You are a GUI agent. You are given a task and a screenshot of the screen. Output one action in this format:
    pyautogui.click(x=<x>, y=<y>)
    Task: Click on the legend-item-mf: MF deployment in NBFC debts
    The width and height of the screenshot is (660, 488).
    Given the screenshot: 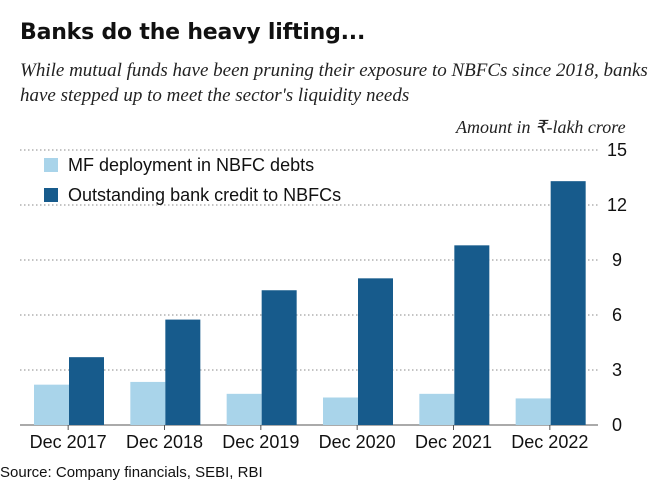 What is the action you would take?
    pyautogui.click(x=192, y=165)
    